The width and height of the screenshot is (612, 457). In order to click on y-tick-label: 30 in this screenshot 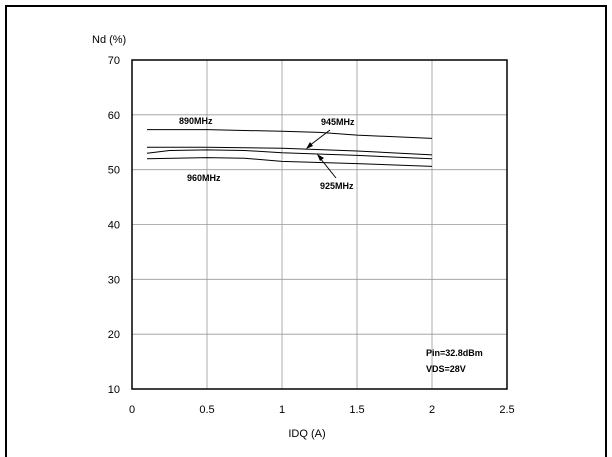, I will do `click(114, 280)`.